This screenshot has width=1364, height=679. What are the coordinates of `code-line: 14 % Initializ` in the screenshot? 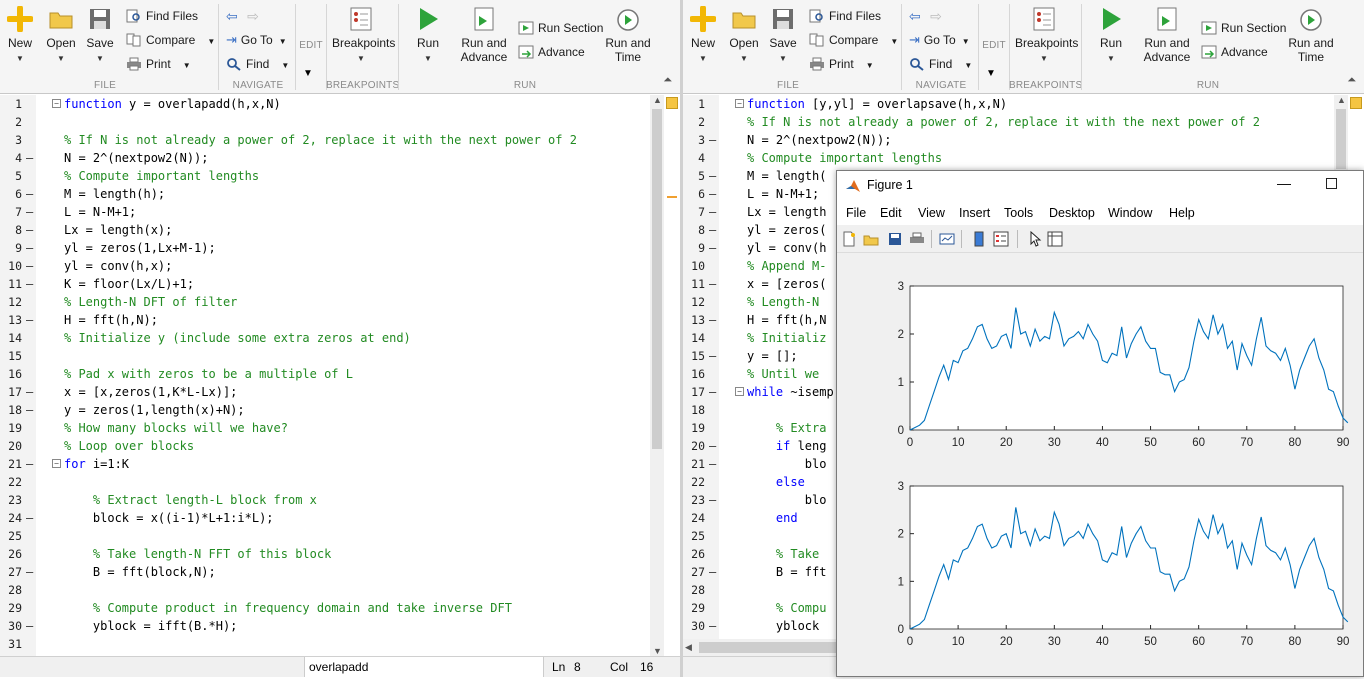 It's located at (1008, 338).